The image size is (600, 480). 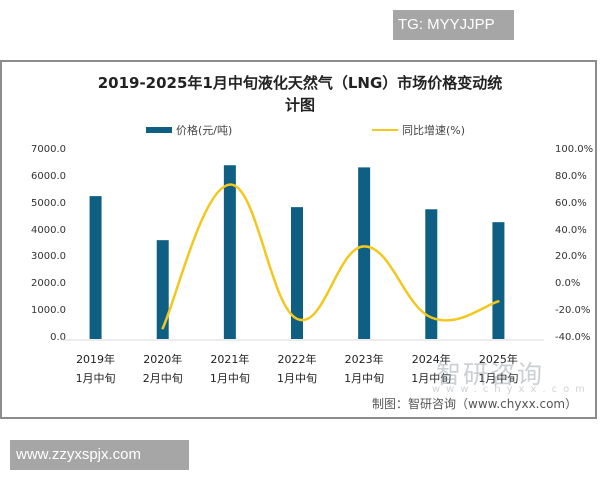 I want to click on right-axis-tick: 60.0%, so click(x=571, y=203).